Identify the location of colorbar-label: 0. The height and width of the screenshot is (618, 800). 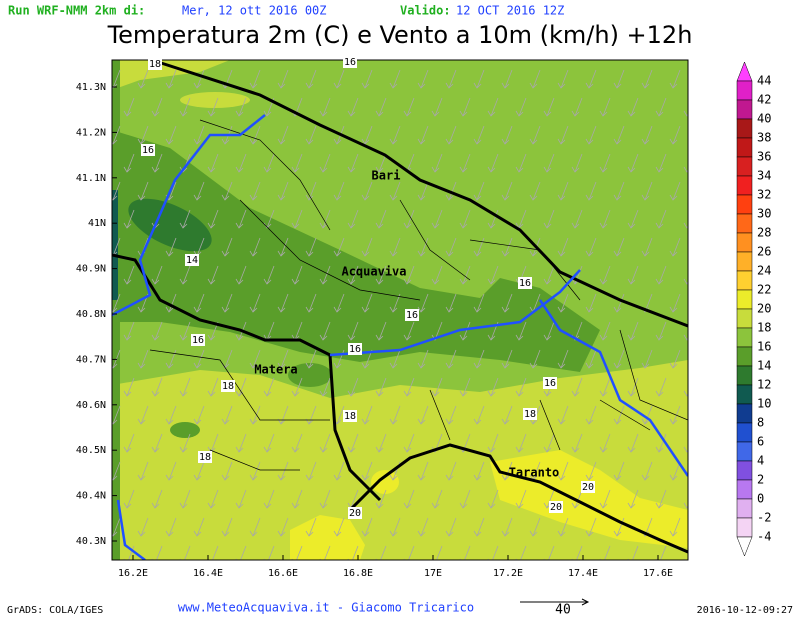
(760, 499).